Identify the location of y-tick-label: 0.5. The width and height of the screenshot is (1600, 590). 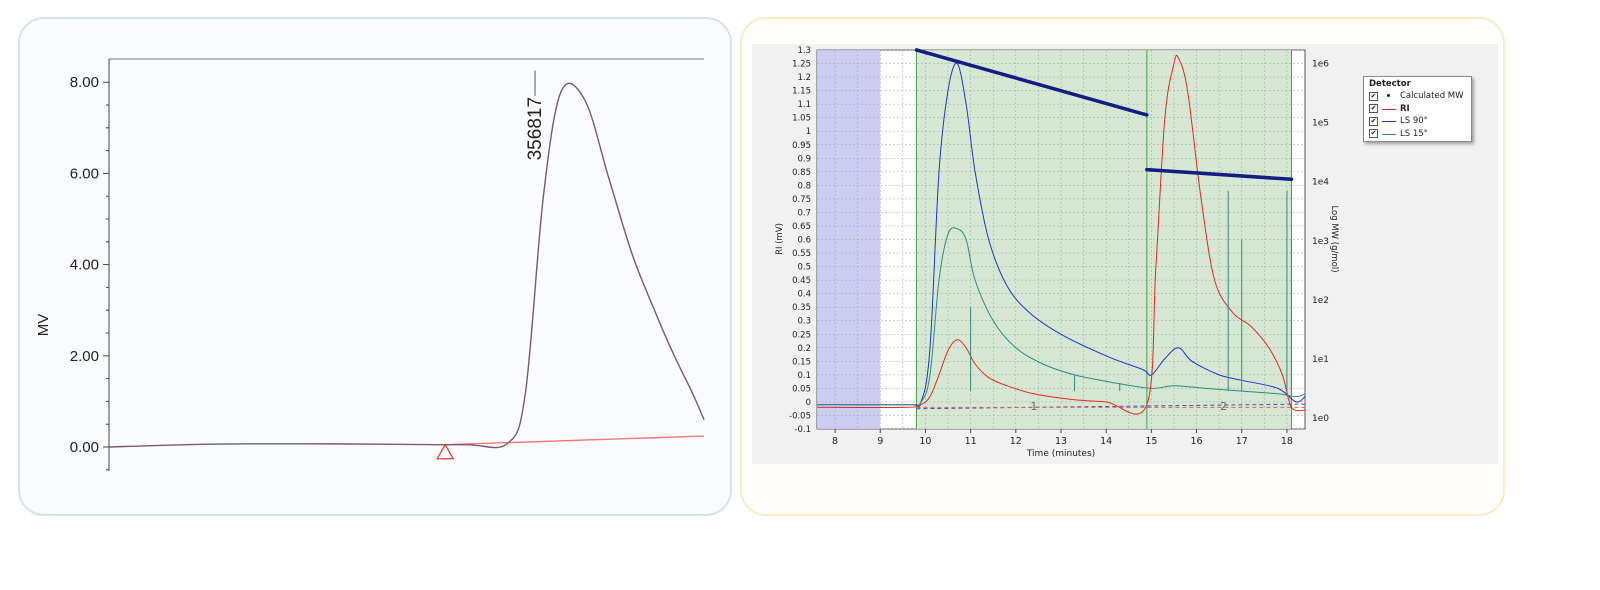
(804, 268).